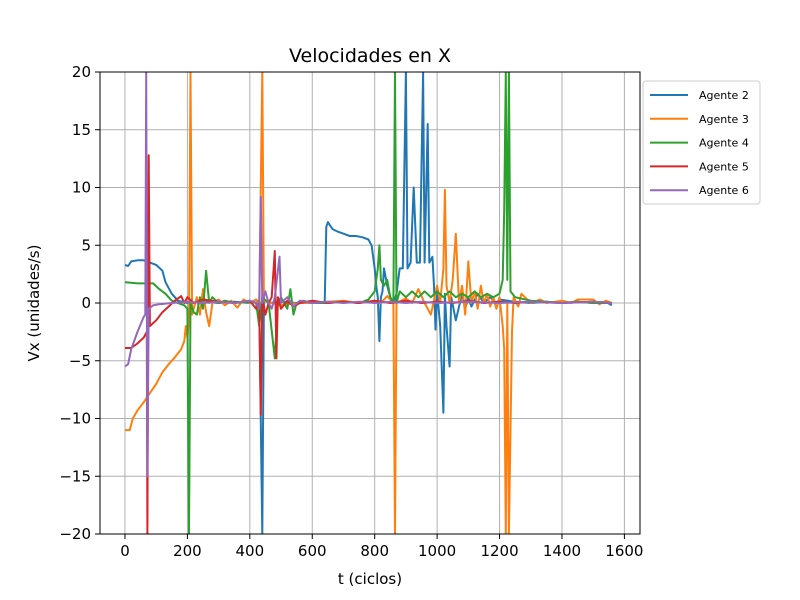 This screenshot has height=600, width=800. What do you see at coordinates (75, 534) in the screenshot?
I see `y-tick-label: −20` at bounding box center [75, 534].